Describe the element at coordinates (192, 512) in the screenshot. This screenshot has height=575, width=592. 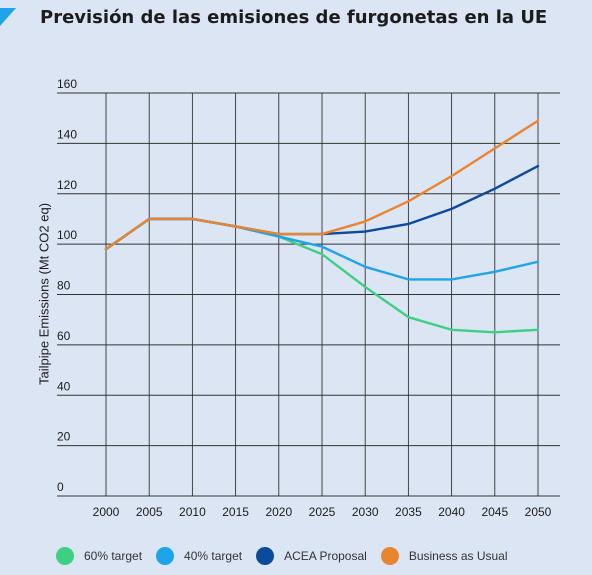
I see `x-tick-label: 2010` at that location.